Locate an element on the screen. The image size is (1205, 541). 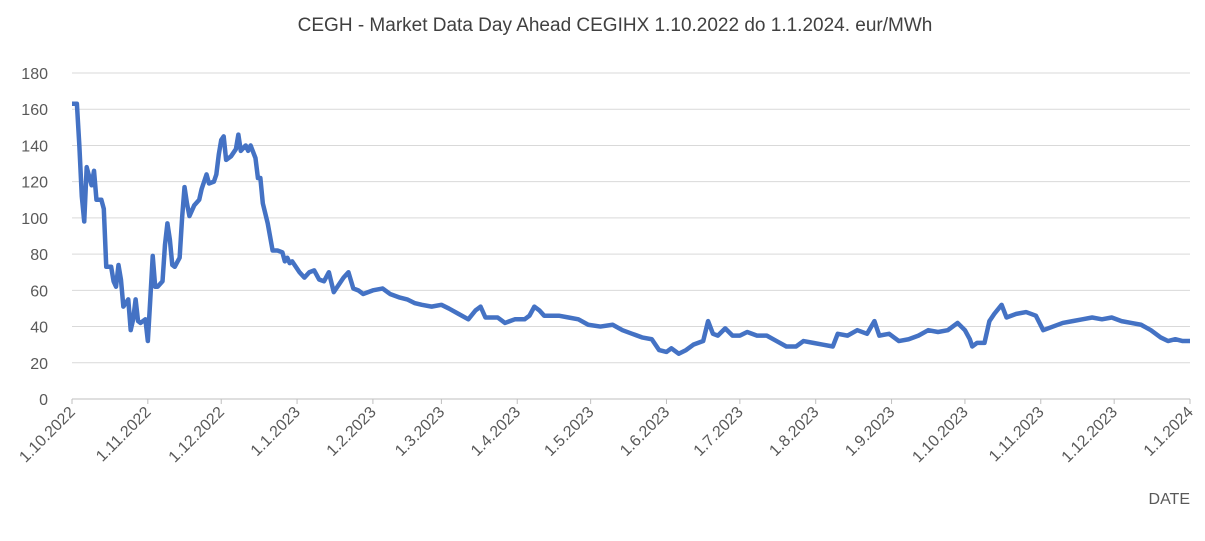
x-tick-label: 1.8.2023 is located at coordinates (794, 432).